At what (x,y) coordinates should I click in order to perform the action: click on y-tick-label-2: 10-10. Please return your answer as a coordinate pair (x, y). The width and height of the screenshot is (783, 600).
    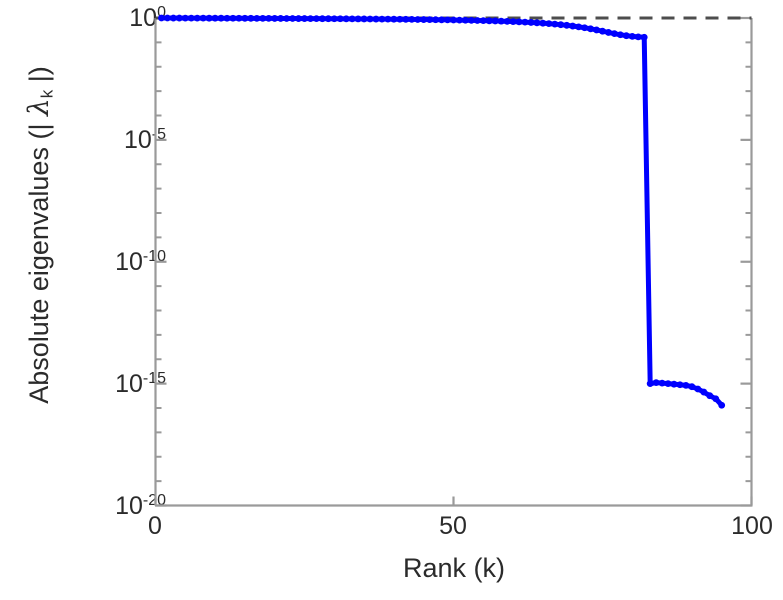
    Looking at the image, I should click on (140, 262).